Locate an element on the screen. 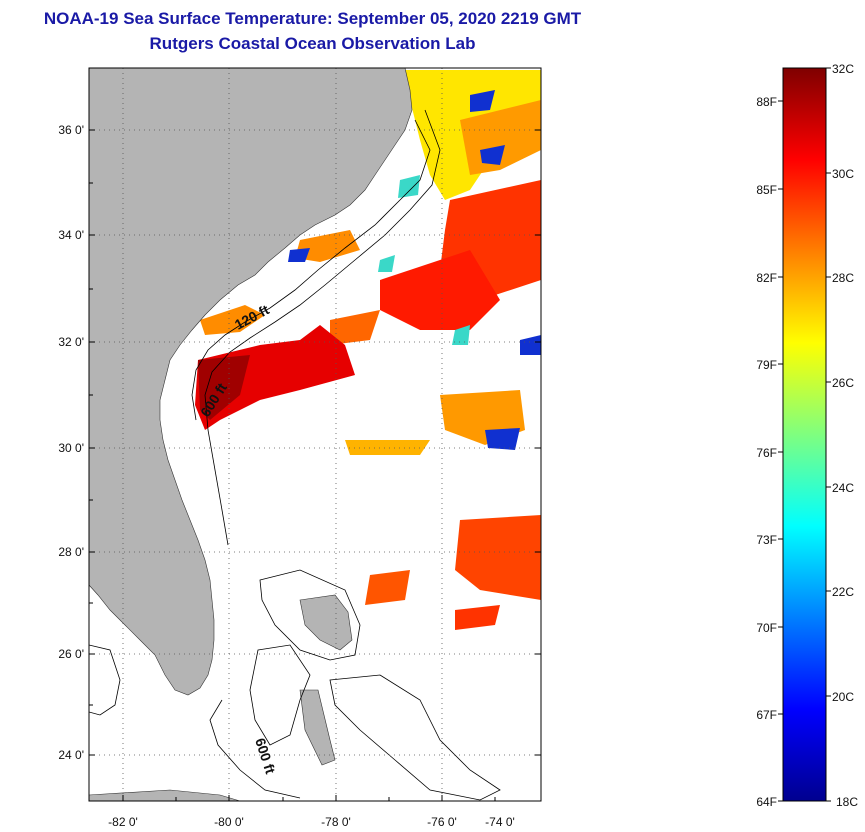 The image size is (865, 832). map-subtitle: Rutgers Coastal Ocean Observation Lab is located at coordinates (312, 43).